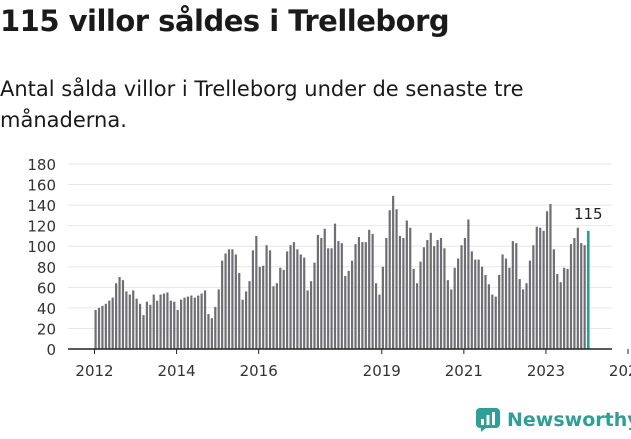 Image resolution: width=631 pixels, height=439 pixels. I want to click on page-title: 115 villor såldes i Trelleborg, so click(225, 21).